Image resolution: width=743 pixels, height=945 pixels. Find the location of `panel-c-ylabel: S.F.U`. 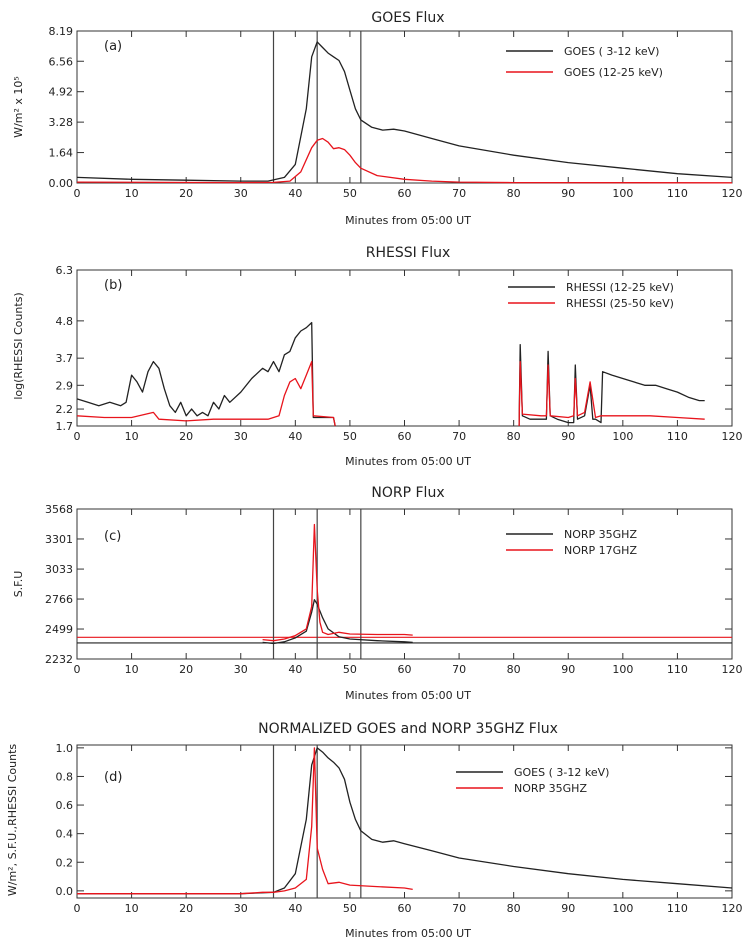

panel-c-ylabel: S.F.U is located at coordinates (18, 584).